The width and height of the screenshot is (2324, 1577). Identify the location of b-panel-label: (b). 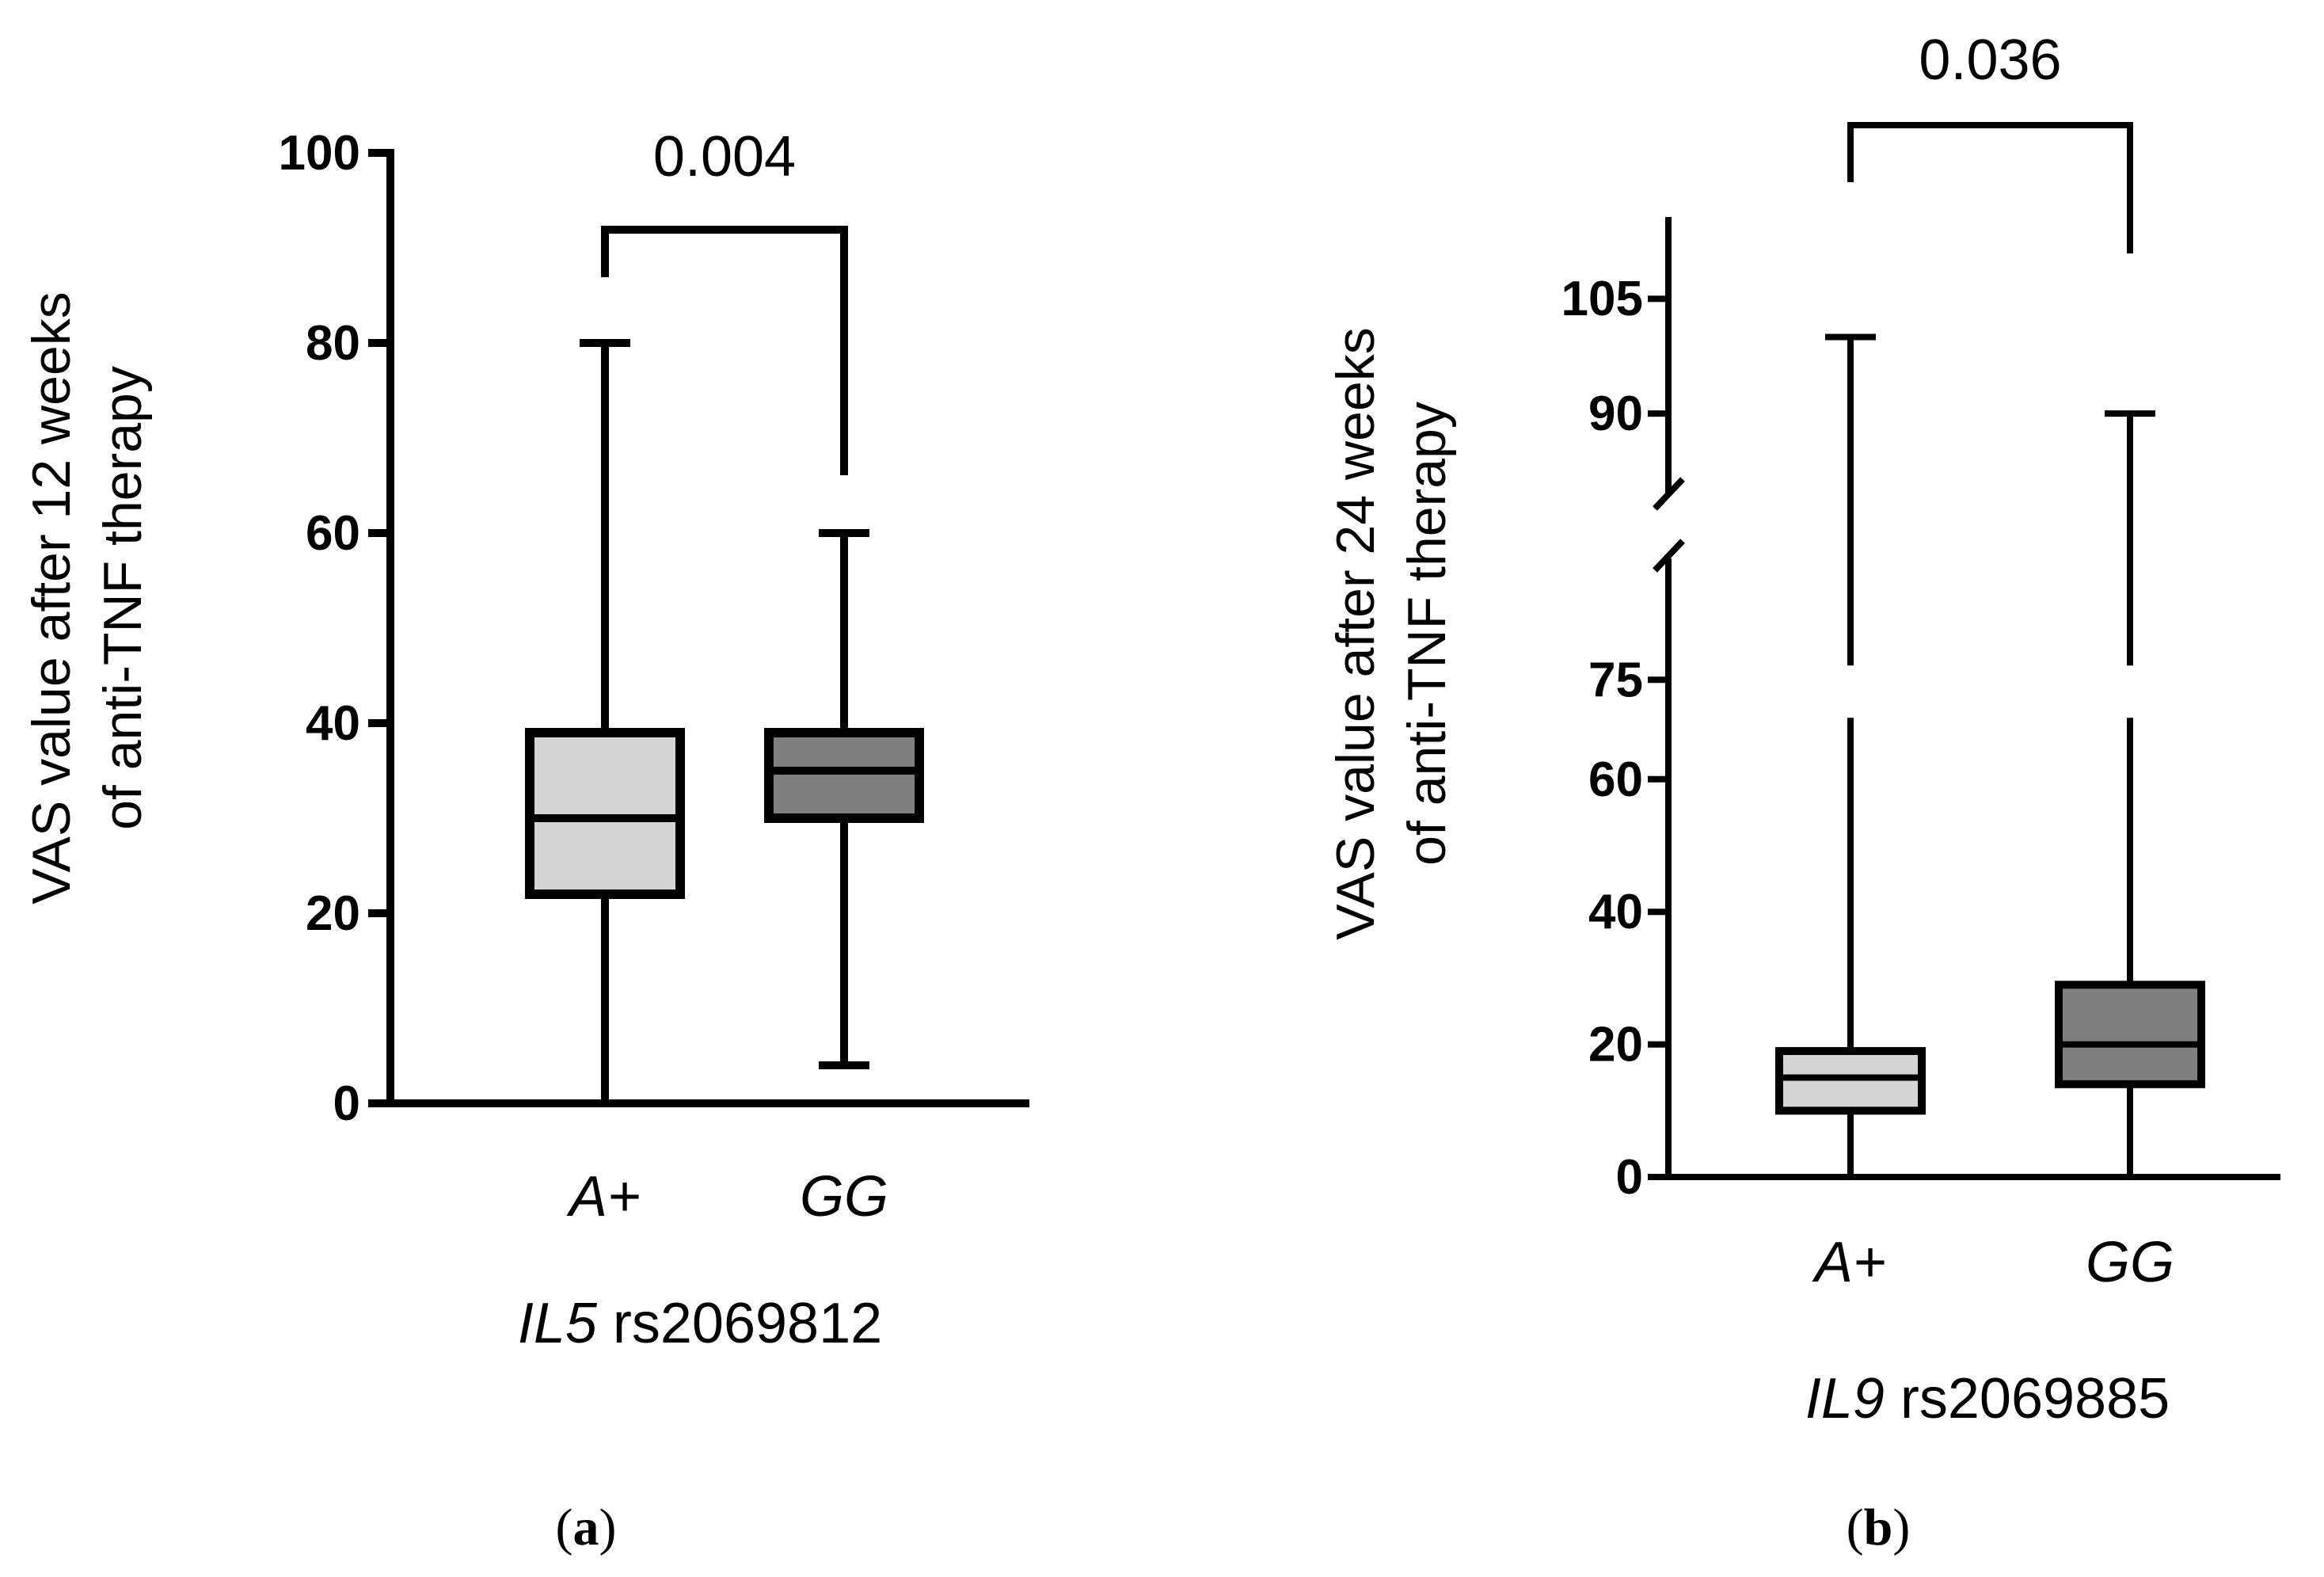
(1879, 1527).